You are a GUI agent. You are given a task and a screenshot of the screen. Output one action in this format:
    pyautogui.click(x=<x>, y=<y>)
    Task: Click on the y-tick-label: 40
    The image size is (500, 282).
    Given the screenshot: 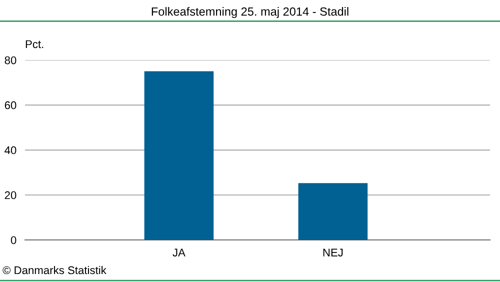 What is the action you would take?
    pyautogui.click(x=10, y=150)
    